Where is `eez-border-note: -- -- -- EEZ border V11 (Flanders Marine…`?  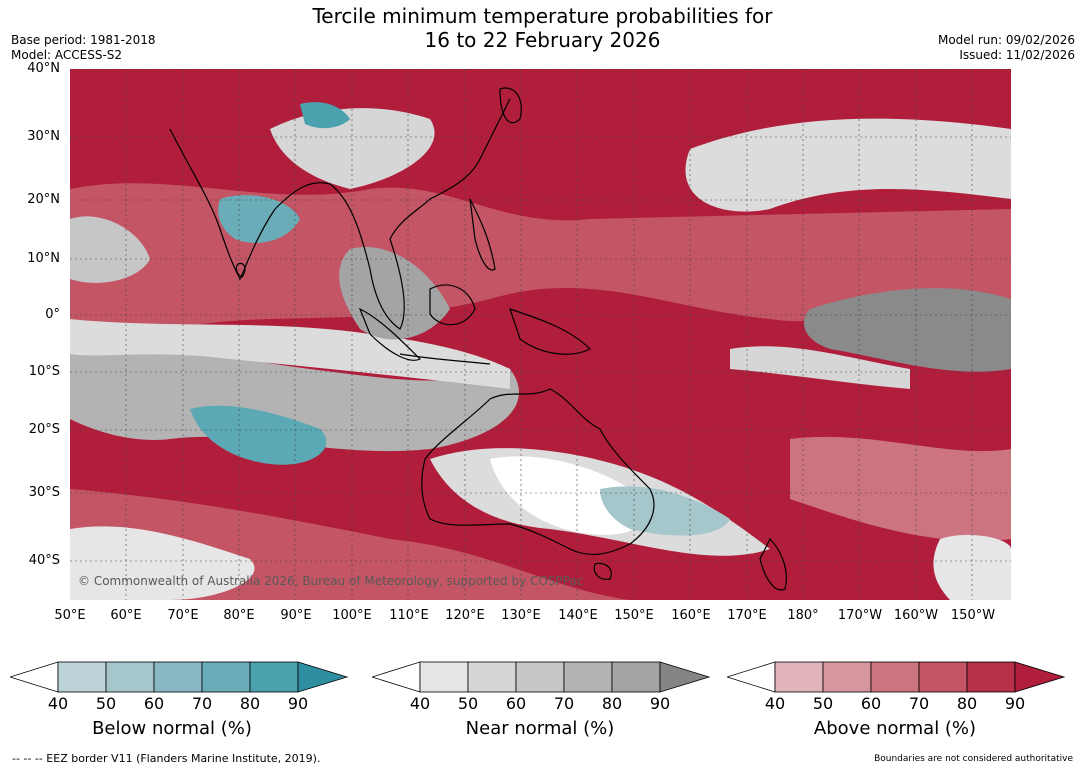
eez-border-note: -- -- -- EEZ border V11 (Flanders Marine… is located at coordinates (166, 758).